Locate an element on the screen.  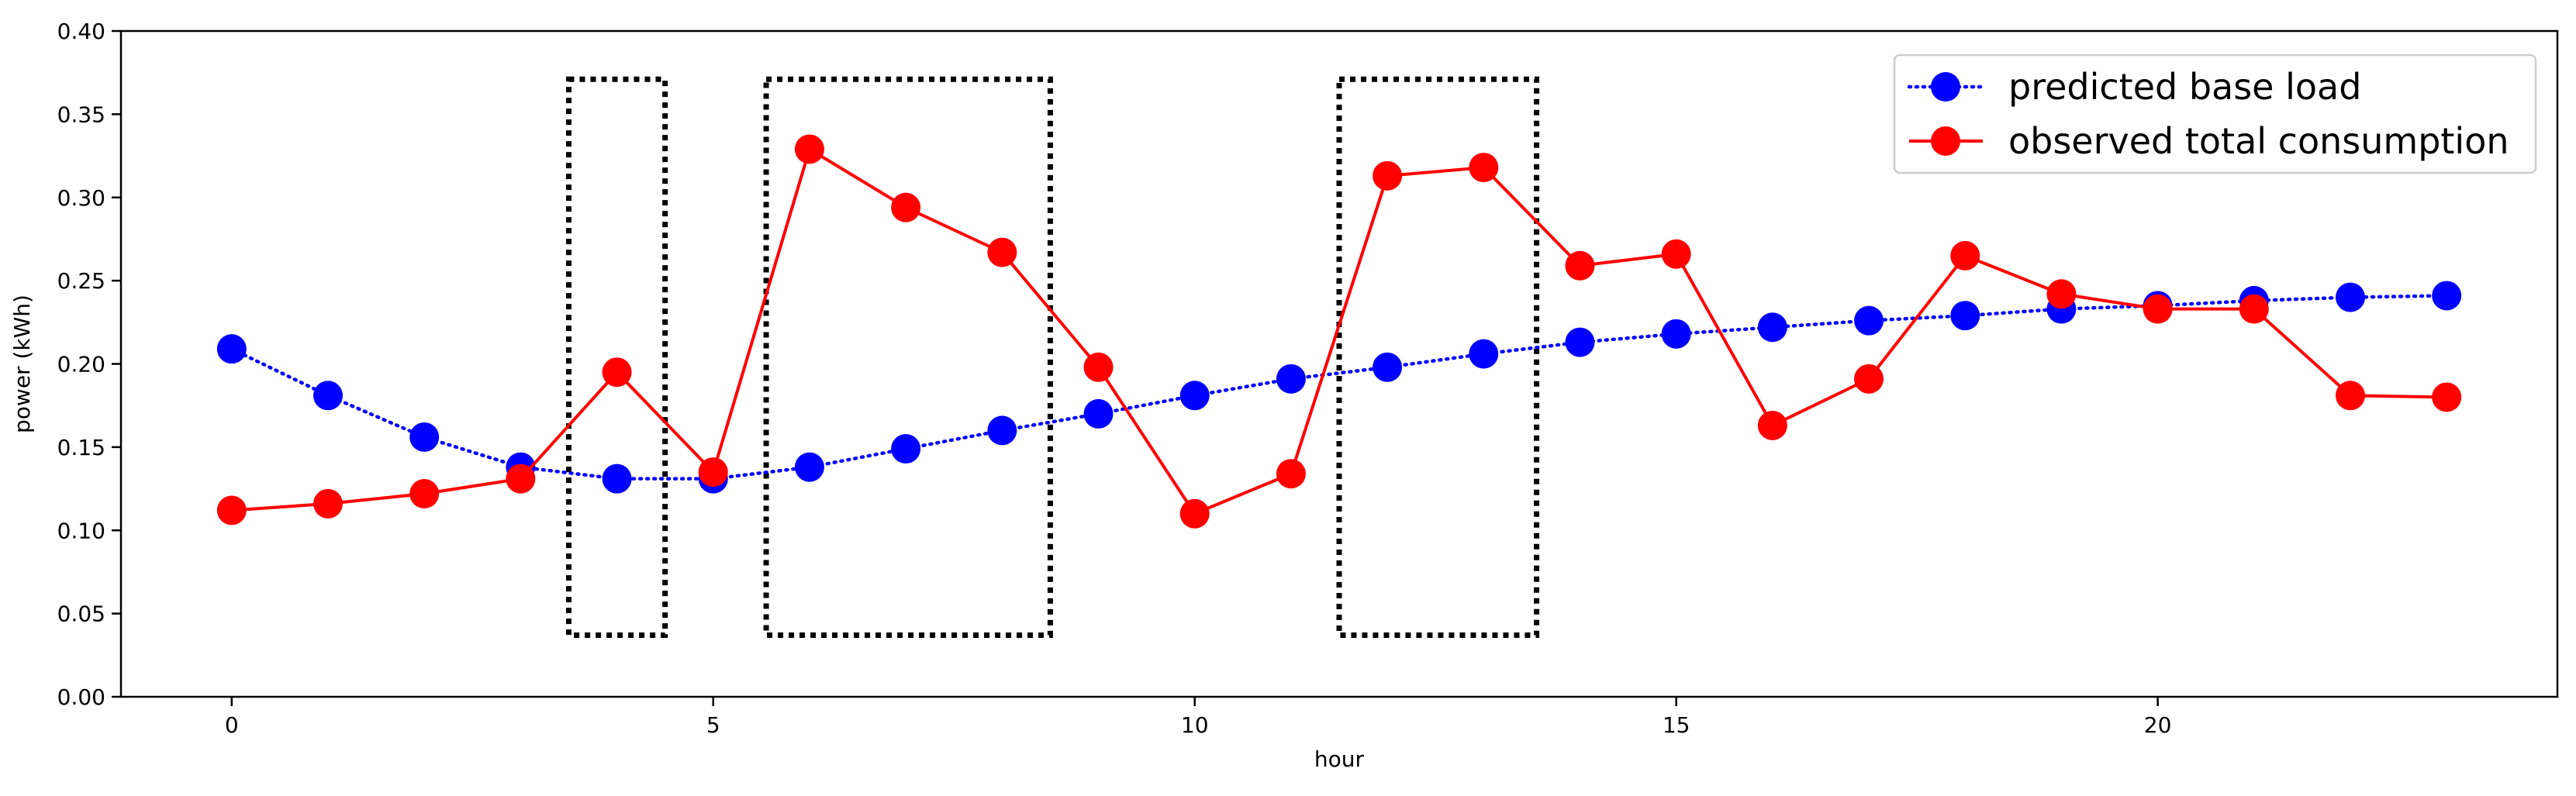
legend-label-predicted-base-load: predicted base load is located at coordinates (2185, 87).